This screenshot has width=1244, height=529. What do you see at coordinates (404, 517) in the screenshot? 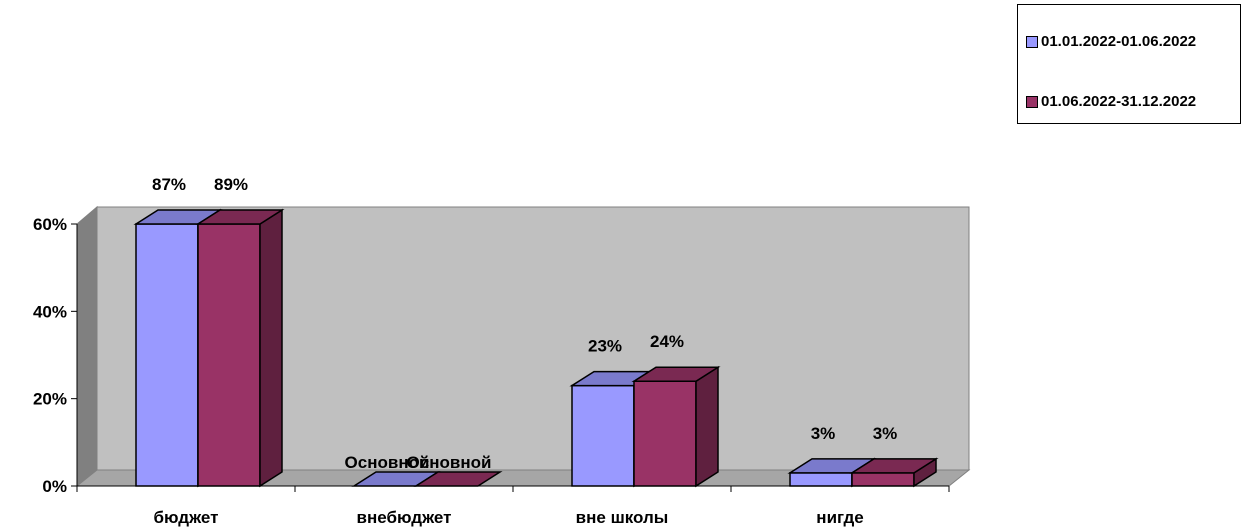
I see `x-tick-label: внебюджет` at bounding box center [404, 517].